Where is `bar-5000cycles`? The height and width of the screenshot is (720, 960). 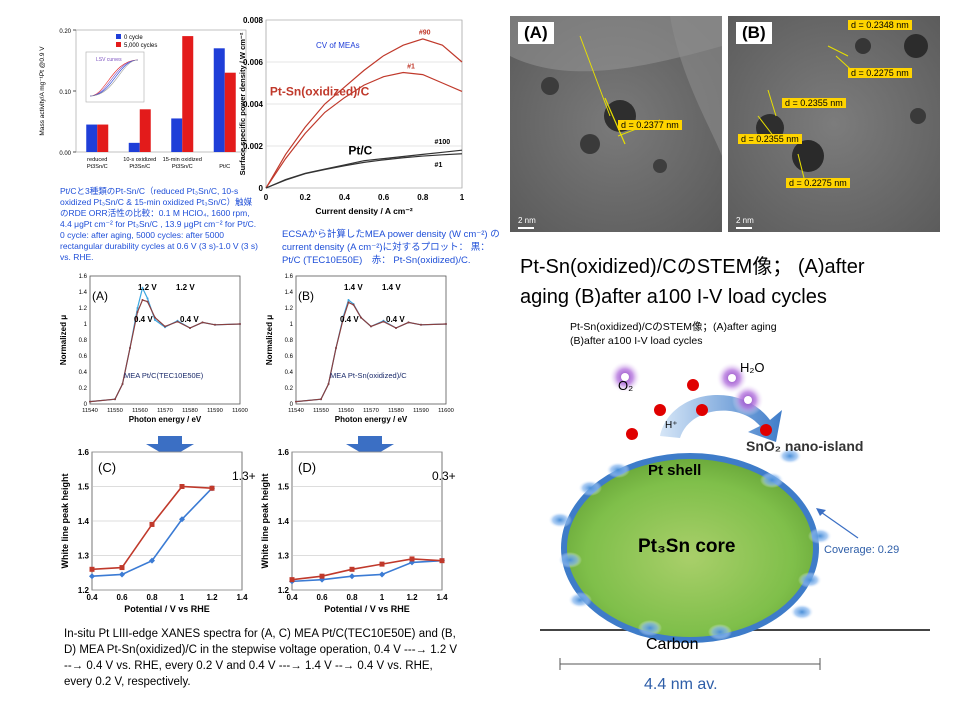
bar-5000cycles is located at coordinates (230, 112).